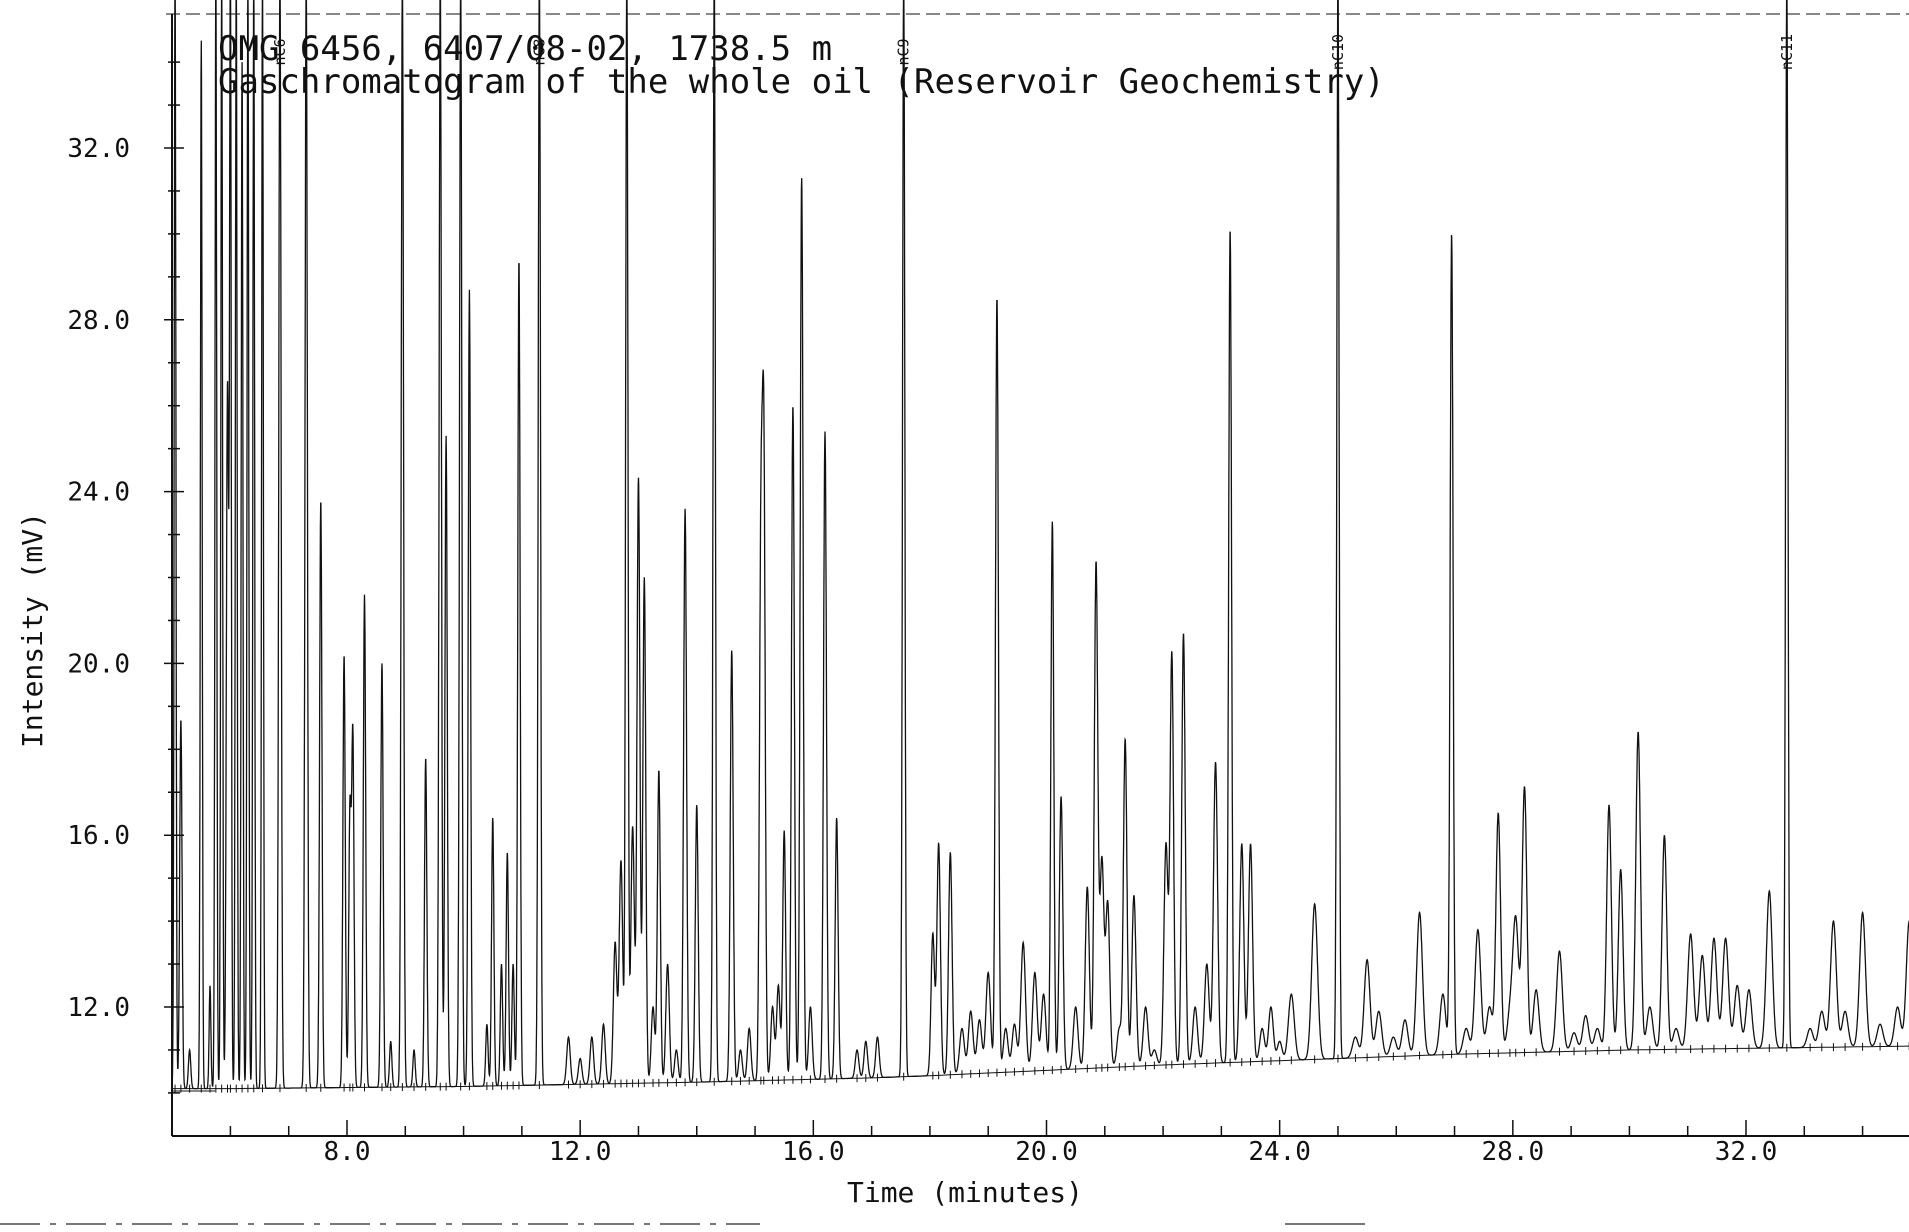 The height and width of the screenshot is (1232, 1909). Describe the element at coordinates (98, 664) in the screenshot. I see `y-tick-label: 20.0` at that location.